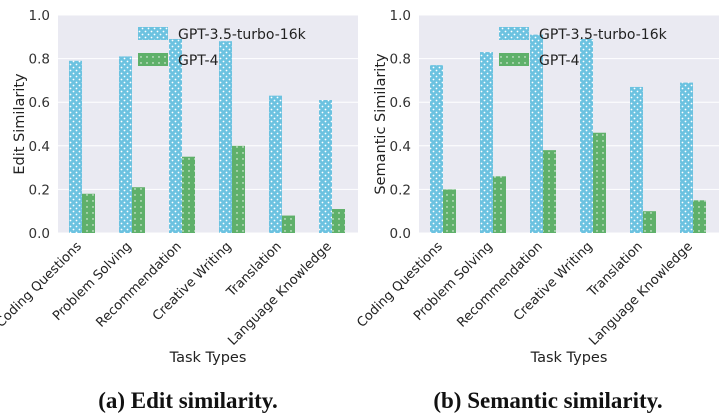  What do you see at coordinates (547, 400) in the screenshot?
I see `caption-b: (b) Semantic similarity.` at bounding box center [547, 400].